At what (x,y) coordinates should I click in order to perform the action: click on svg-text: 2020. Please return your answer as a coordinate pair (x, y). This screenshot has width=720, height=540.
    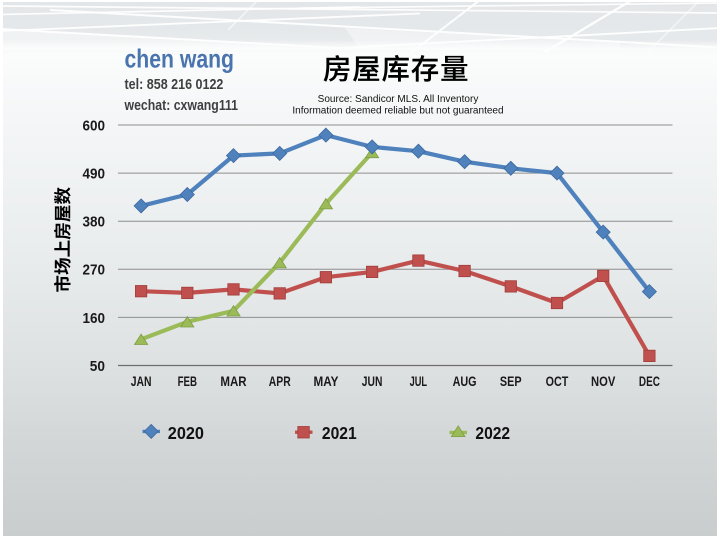
    Looking at the image, I should click on (186, 433).